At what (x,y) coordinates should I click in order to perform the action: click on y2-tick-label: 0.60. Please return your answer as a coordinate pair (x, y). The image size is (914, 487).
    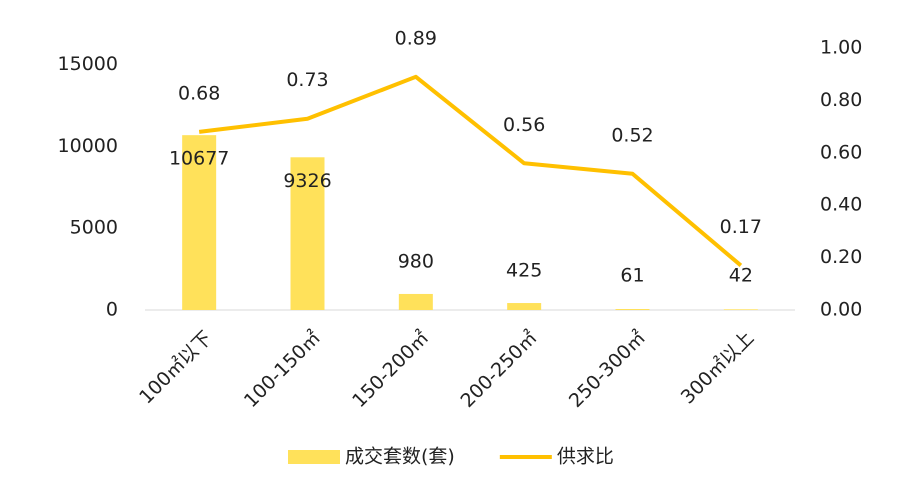
    Looking at the image, I should click on (841, 152).